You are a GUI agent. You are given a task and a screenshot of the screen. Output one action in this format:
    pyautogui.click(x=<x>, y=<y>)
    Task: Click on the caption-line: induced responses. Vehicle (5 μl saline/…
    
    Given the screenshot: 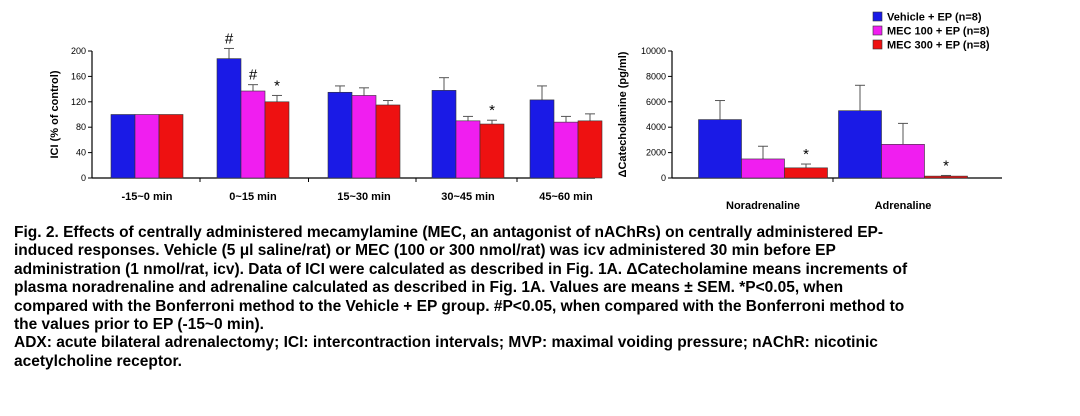 What is the action you would take?
    pyautogui.click(x=425, y=251)
    